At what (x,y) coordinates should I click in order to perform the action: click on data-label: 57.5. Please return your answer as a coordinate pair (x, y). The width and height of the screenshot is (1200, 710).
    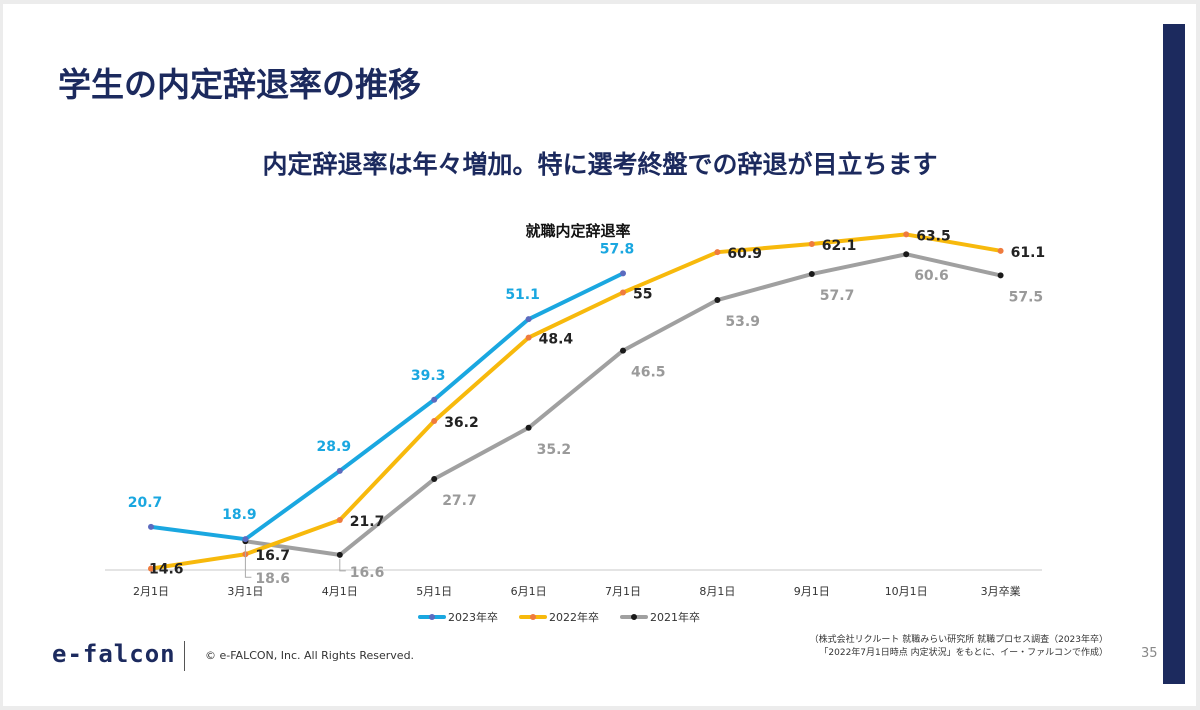
    Looking at the image, I should click on (1026, 297).